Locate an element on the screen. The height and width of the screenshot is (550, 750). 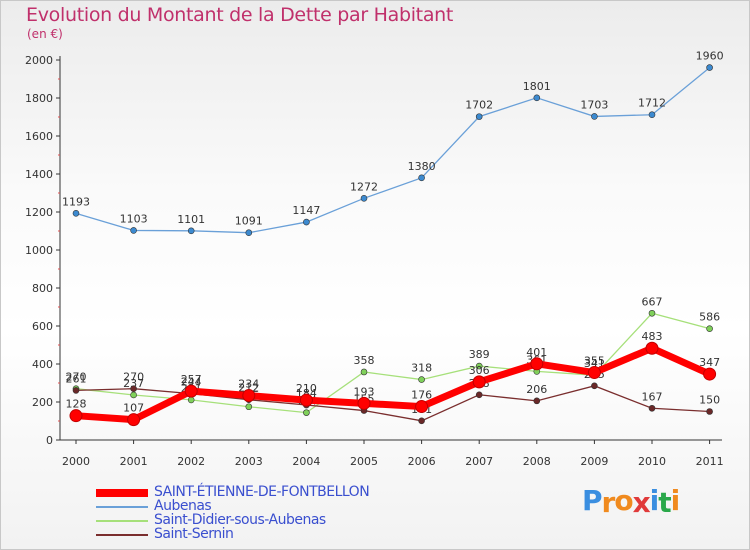
data-label: 167 is located at coordinates (652, 396).